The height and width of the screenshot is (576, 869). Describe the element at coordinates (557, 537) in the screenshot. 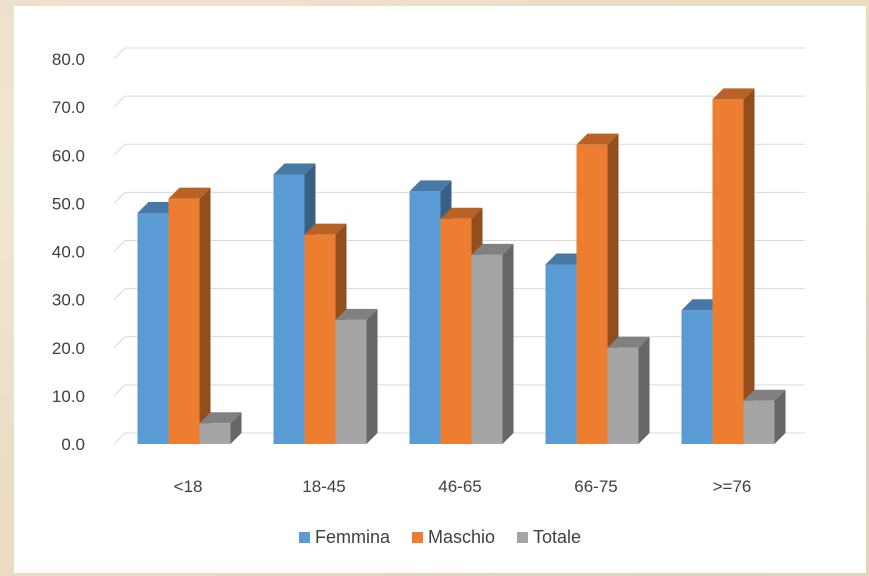

I see `legend-label-totale: Totale` at that location.